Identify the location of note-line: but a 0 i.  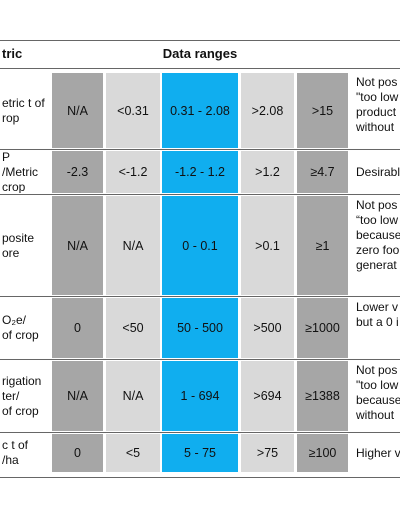
(377, 322).